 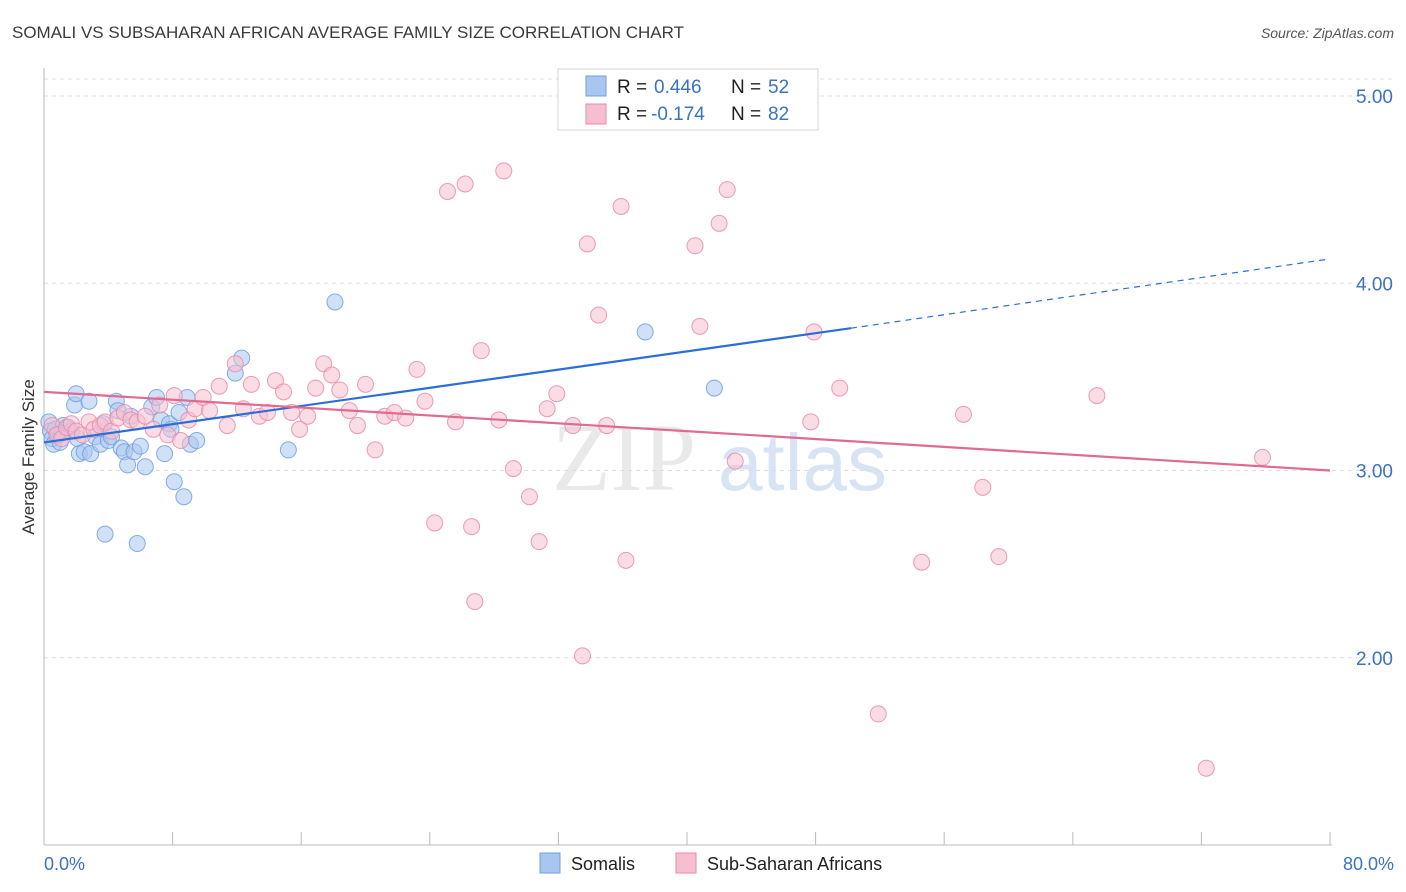 I want to click on y-tick-label: 4.00, so click(x=1374, y=284).